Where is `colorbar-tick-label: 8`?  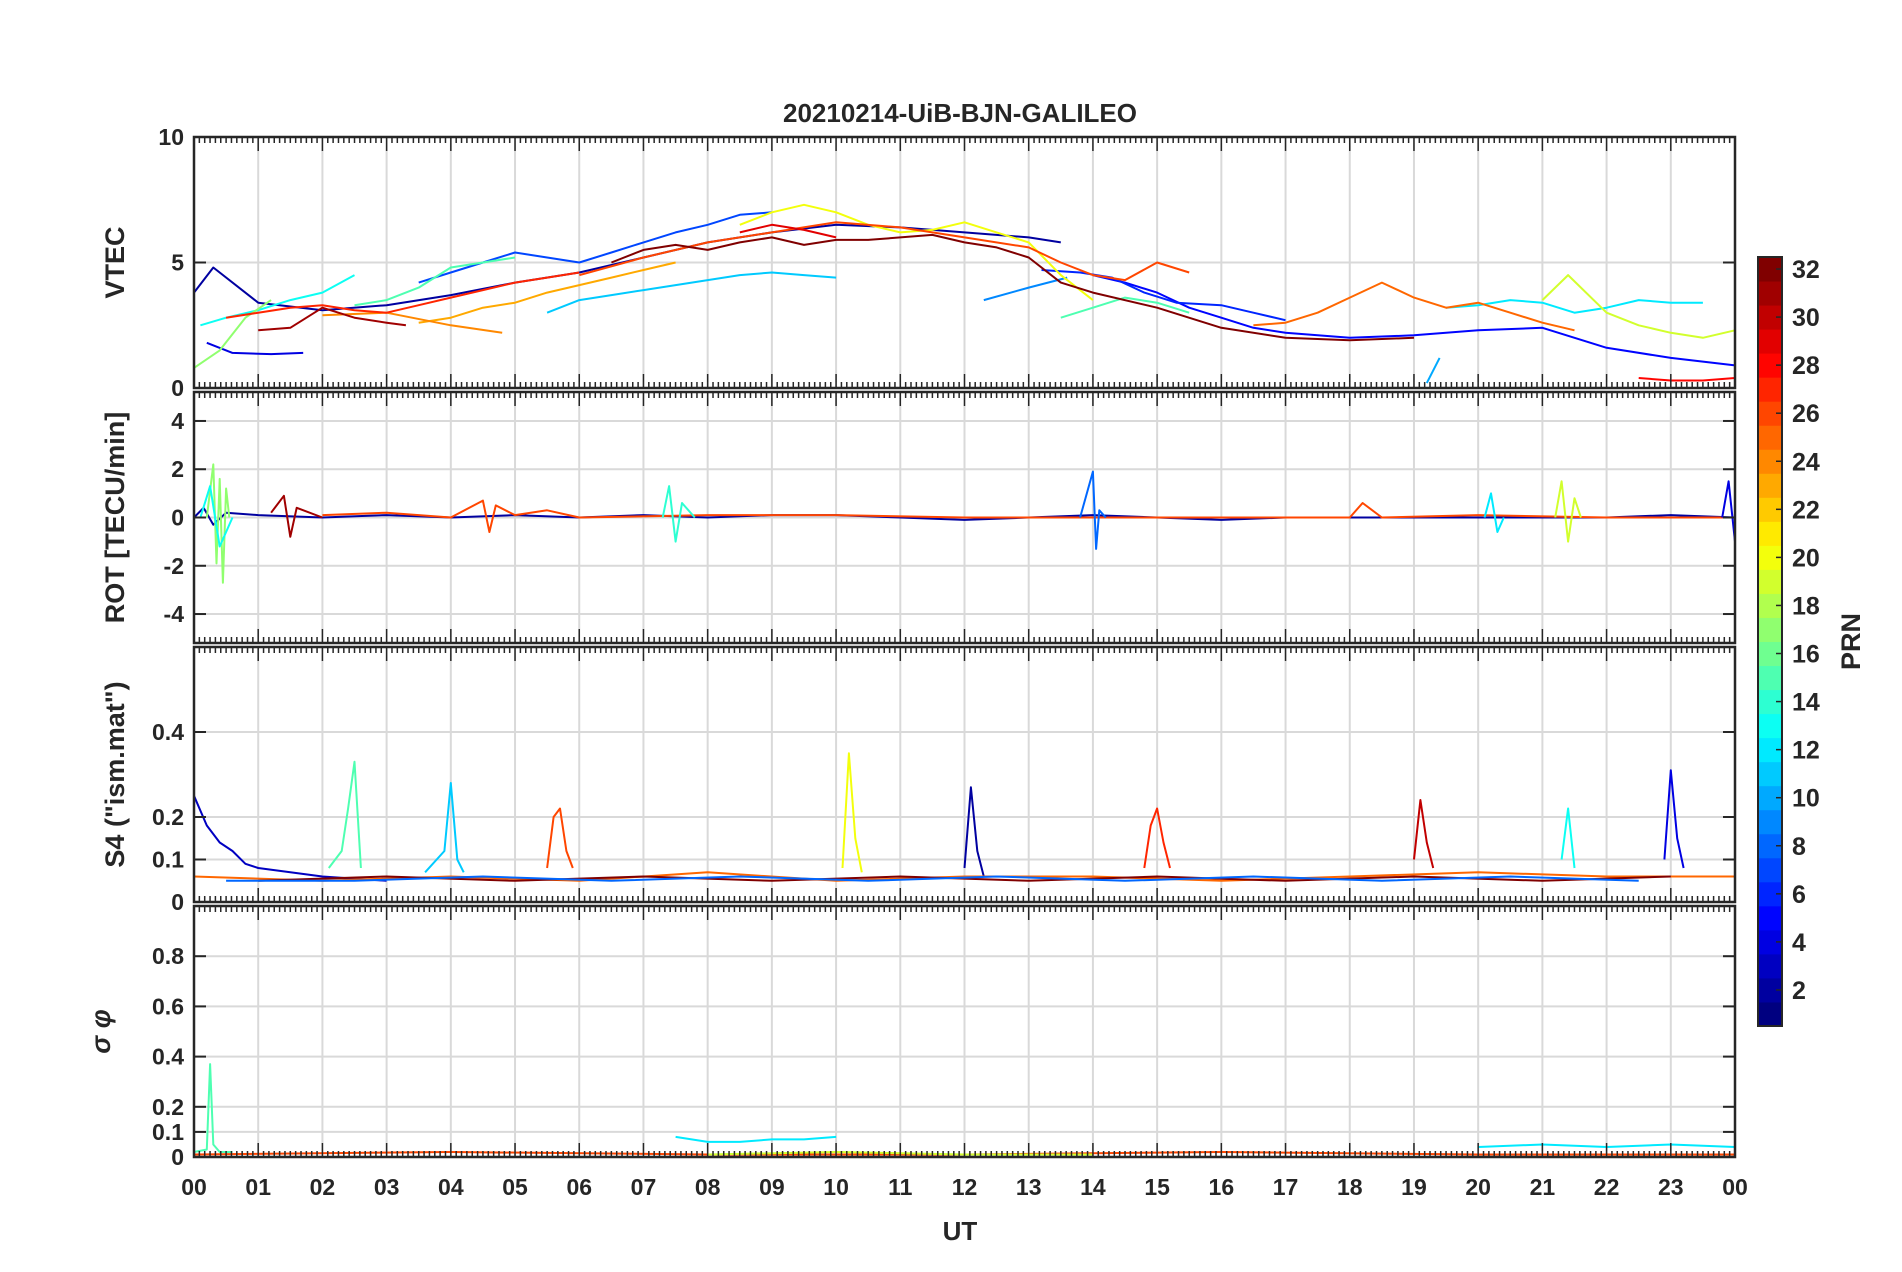
colorbar-tick-label: 8 is located at coordinates (1799, 847).